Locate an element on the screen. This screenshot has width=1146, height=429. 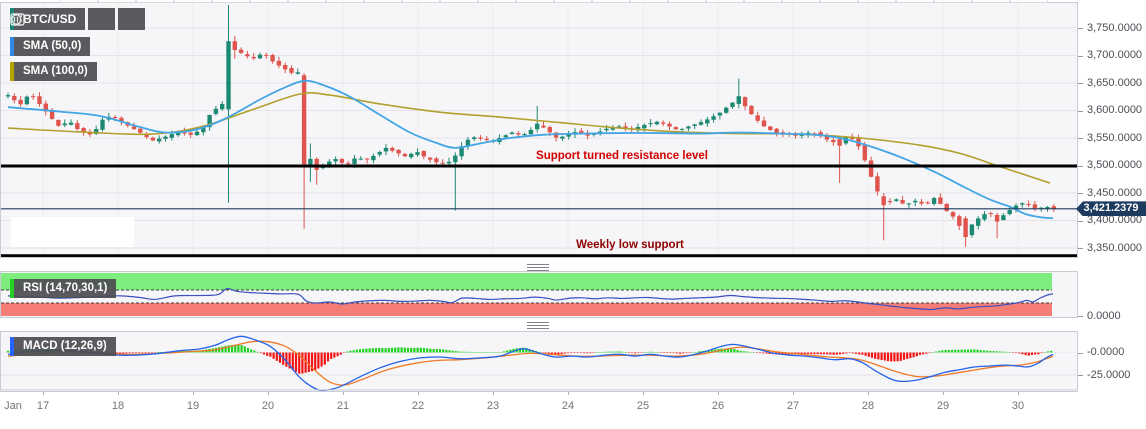
sma100-accent-bar is located at coordinates (12, 71).